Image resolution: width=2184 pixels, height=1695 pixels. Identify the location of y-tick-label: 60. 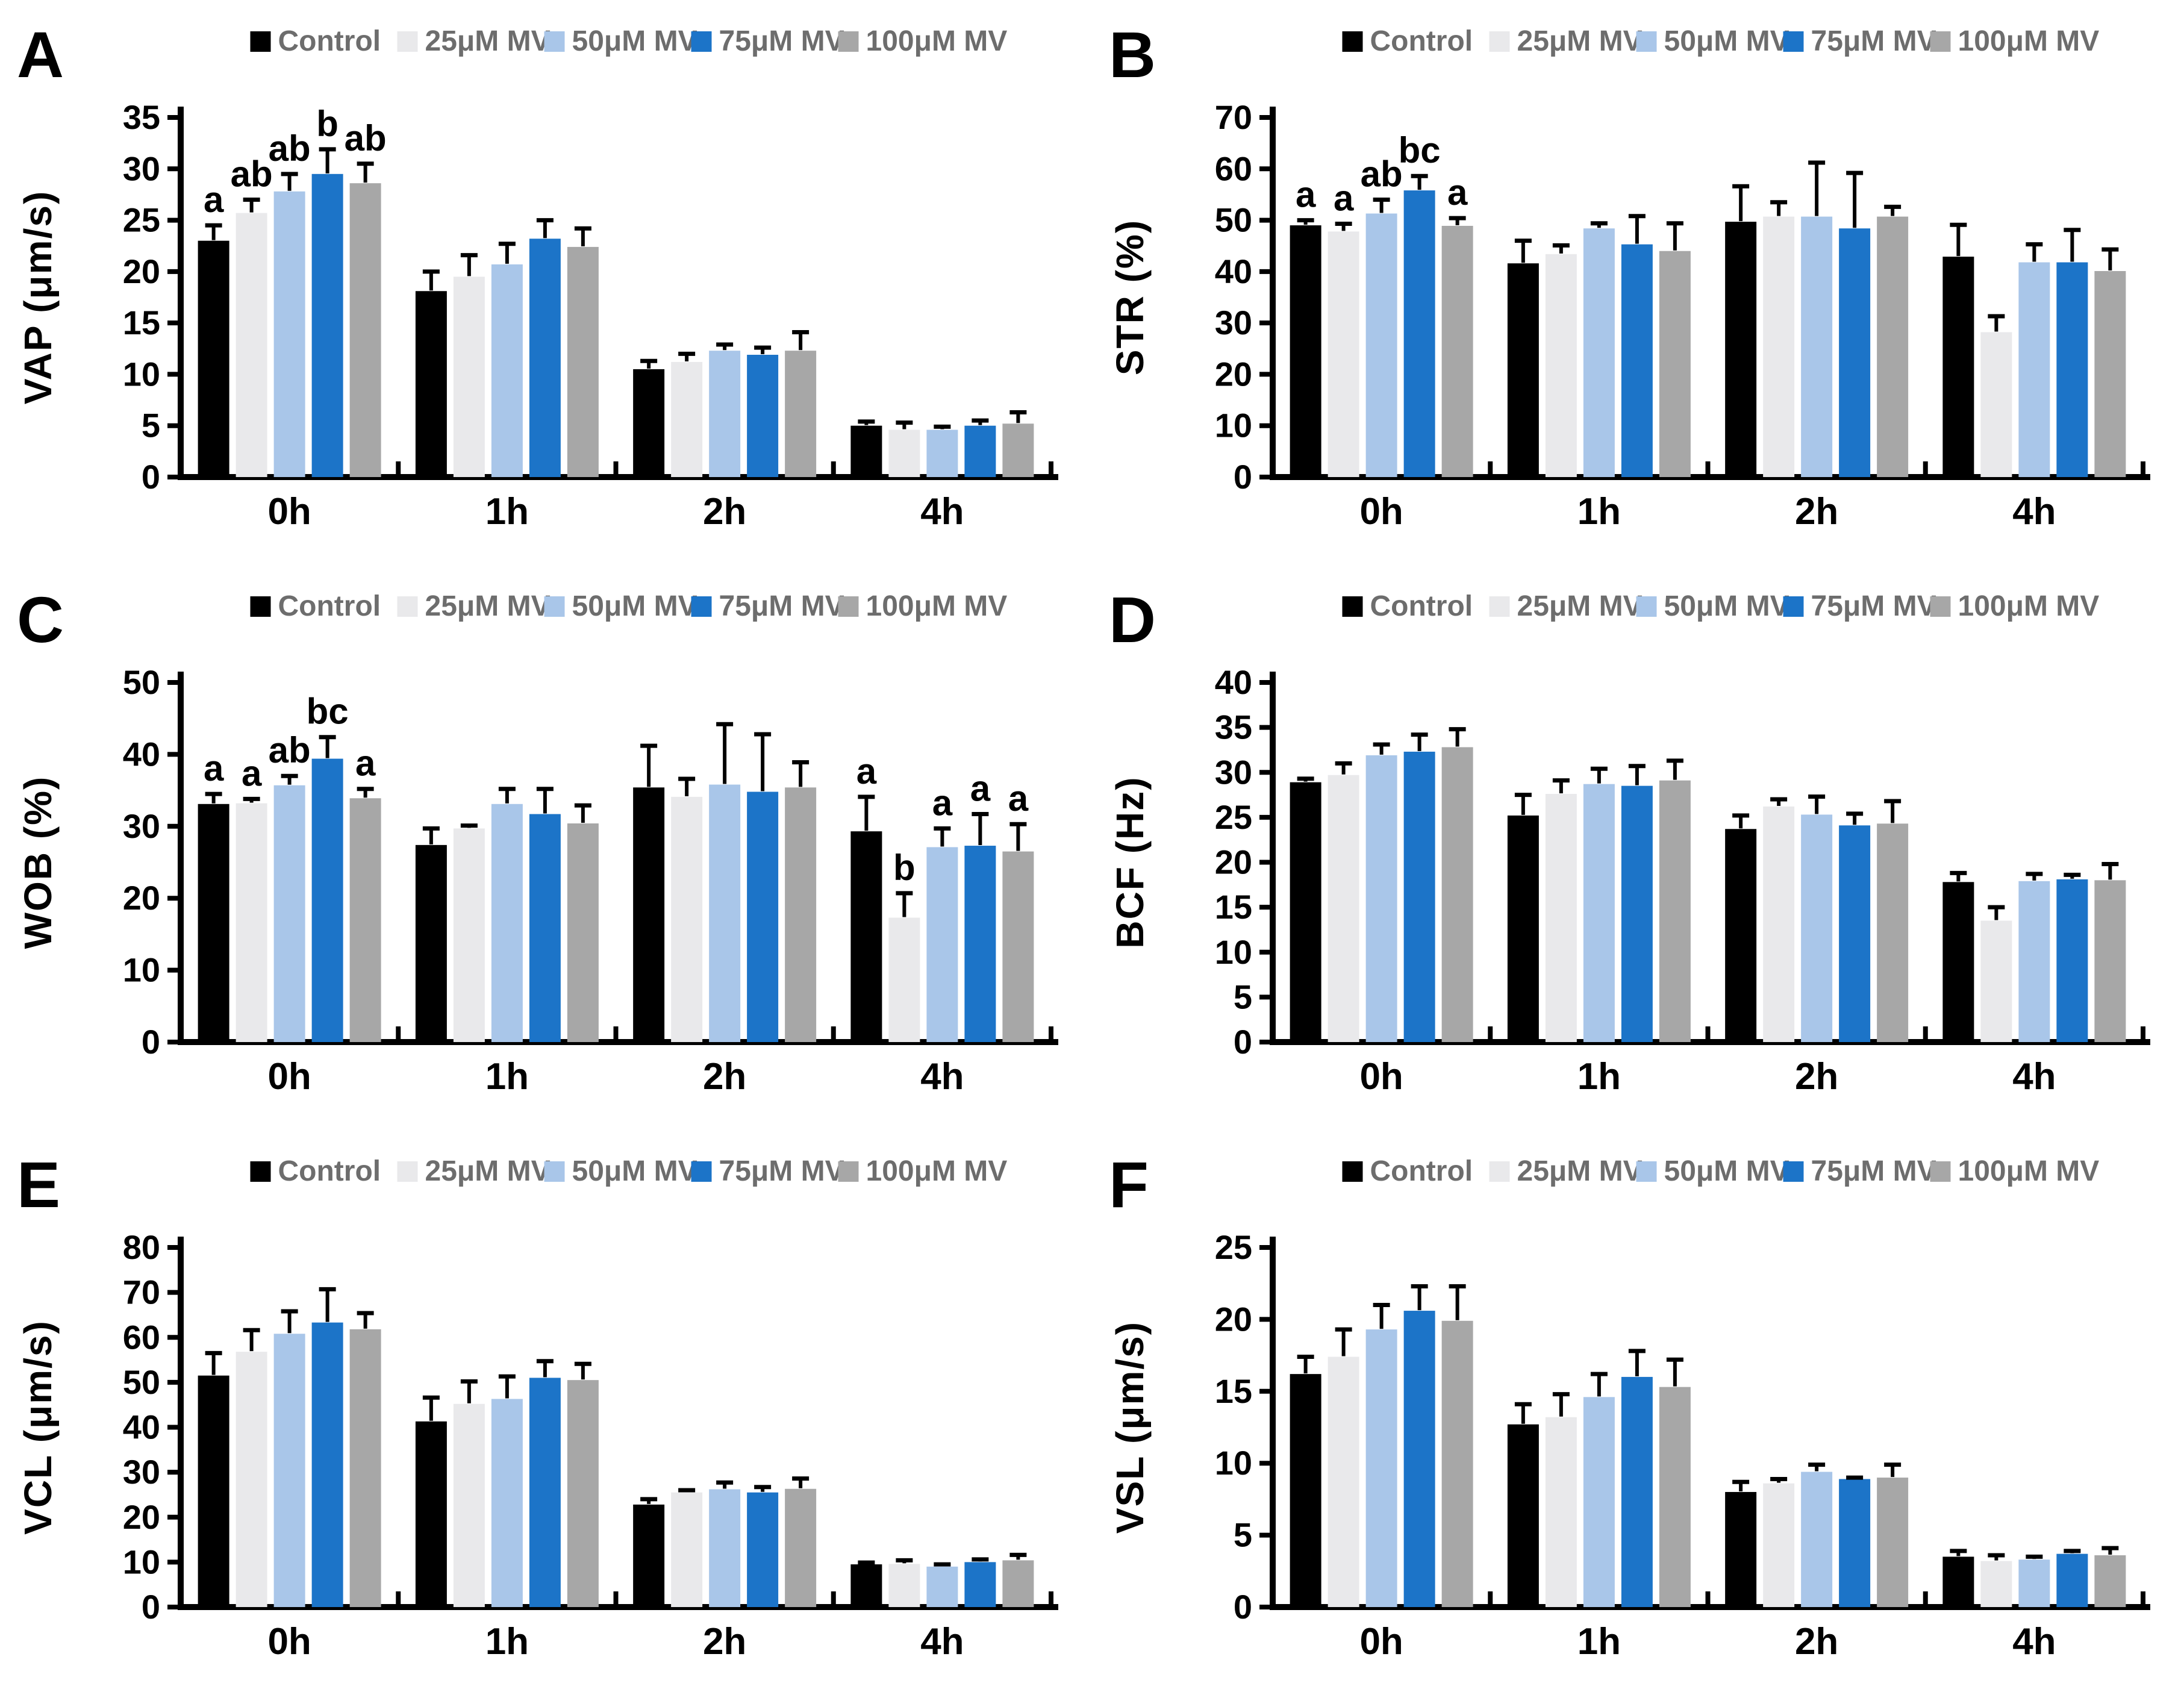
(1234, 168).